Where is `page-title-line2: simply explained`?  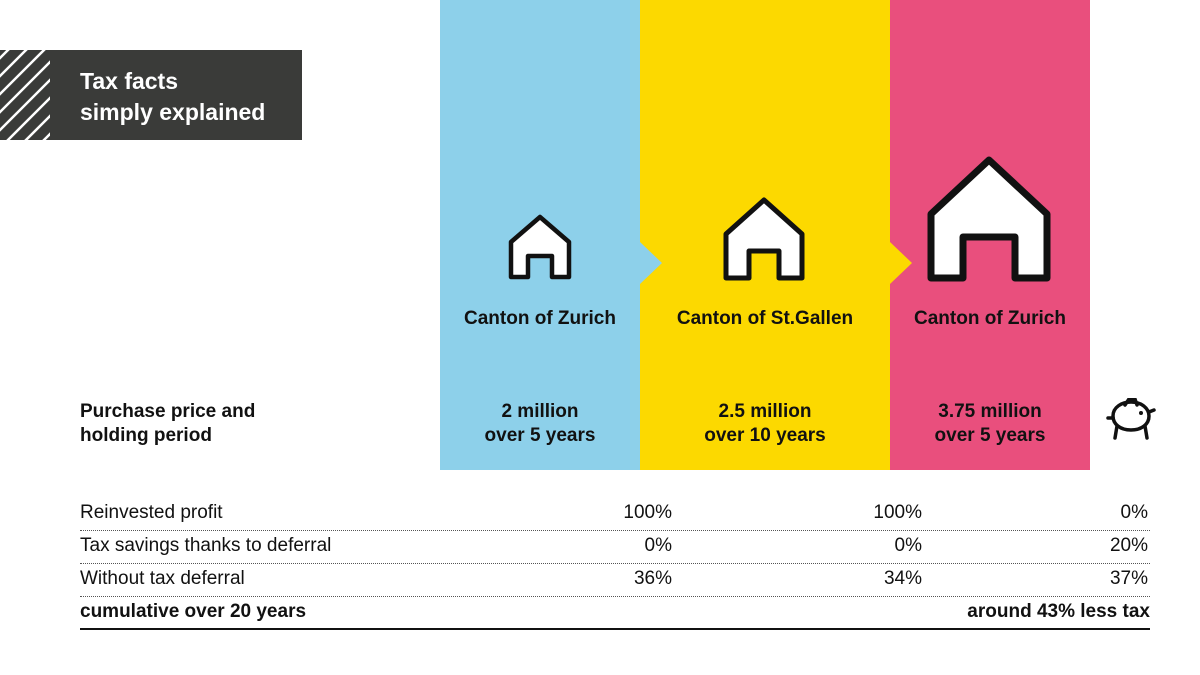 page-title-line2: simply explained is located at coordinates (173, 112).